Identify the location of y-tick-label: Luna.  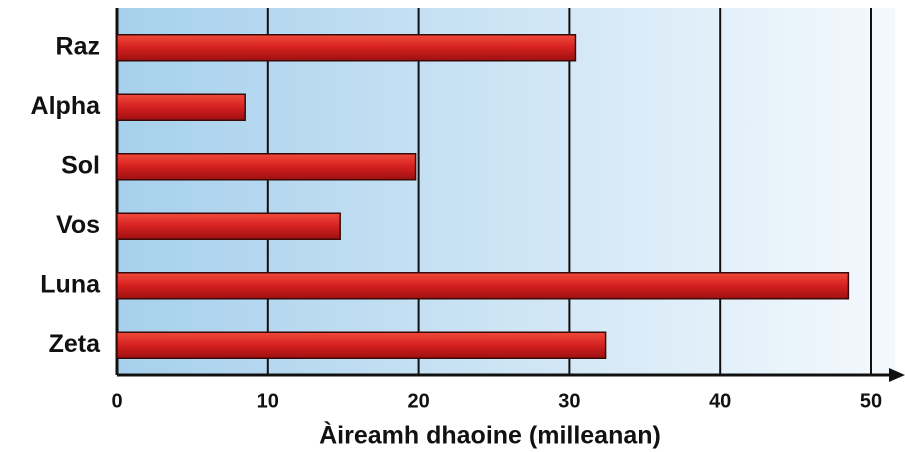
(70, 284).